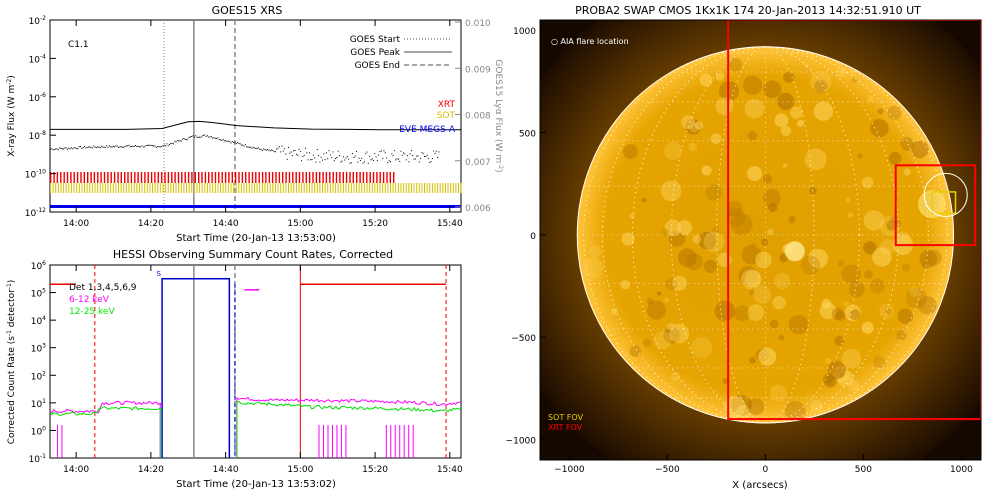 The width and height of the screenshot is (1000, 500). I want to click on hessi-y-tick-label: 102, so click(38, 376).